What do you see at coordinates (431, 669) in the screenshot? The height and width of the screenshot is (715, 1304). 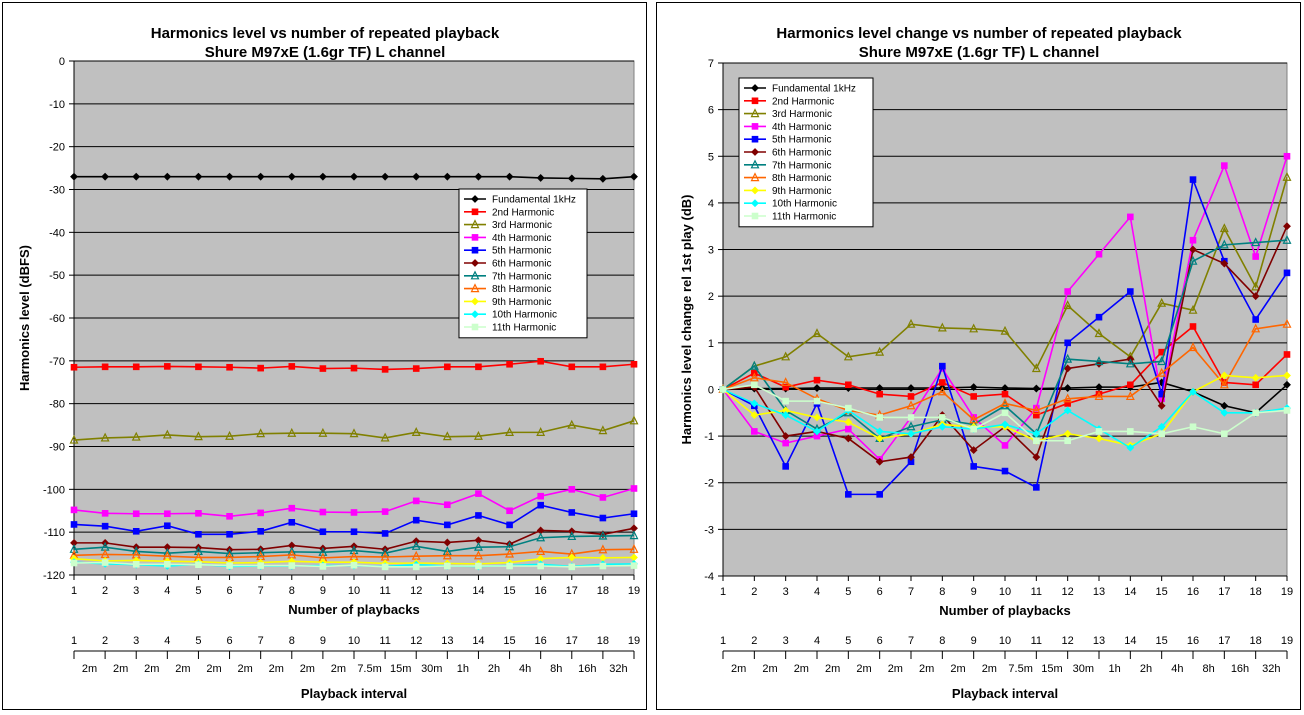 I see `interval-label: 30m` at bounding box center [431, 669].